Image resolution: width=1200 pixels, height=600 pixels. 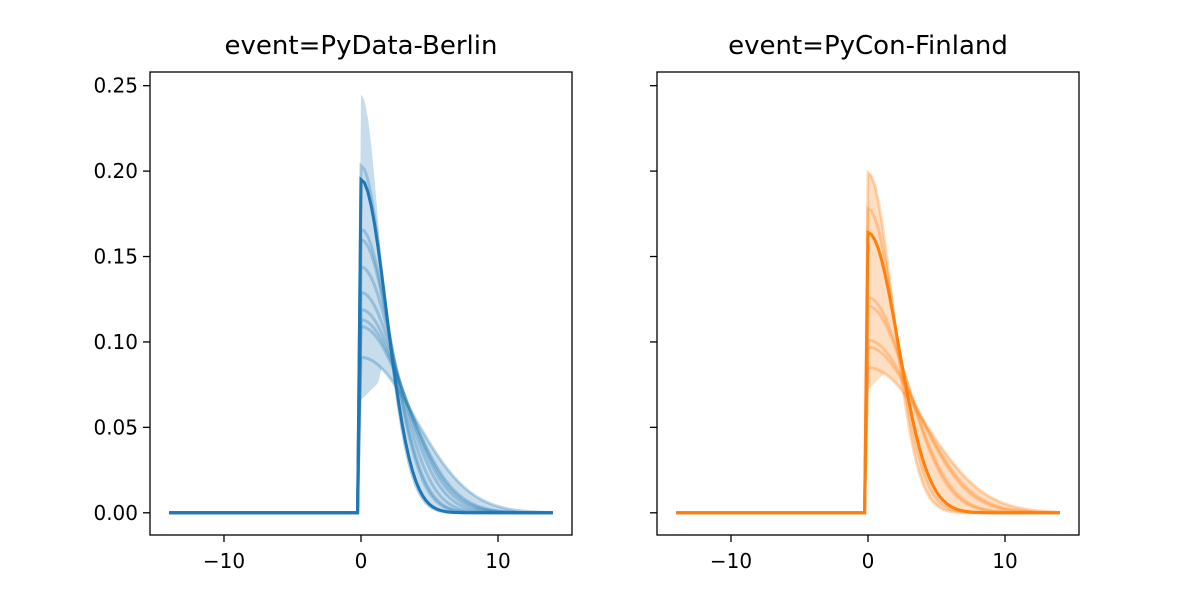 I want to click on subplot-title: event=PyData-Berlin, so click(x=361, y=46).